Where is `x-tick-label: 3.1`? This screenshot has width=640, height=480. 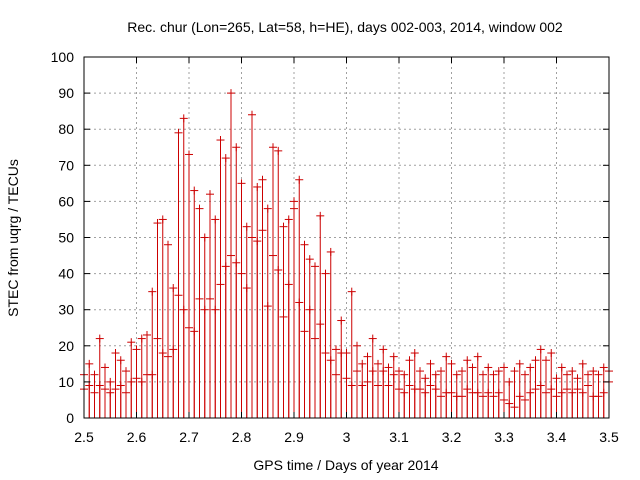 x-tick-label: 3.1 is located at coordinates (399, 437).